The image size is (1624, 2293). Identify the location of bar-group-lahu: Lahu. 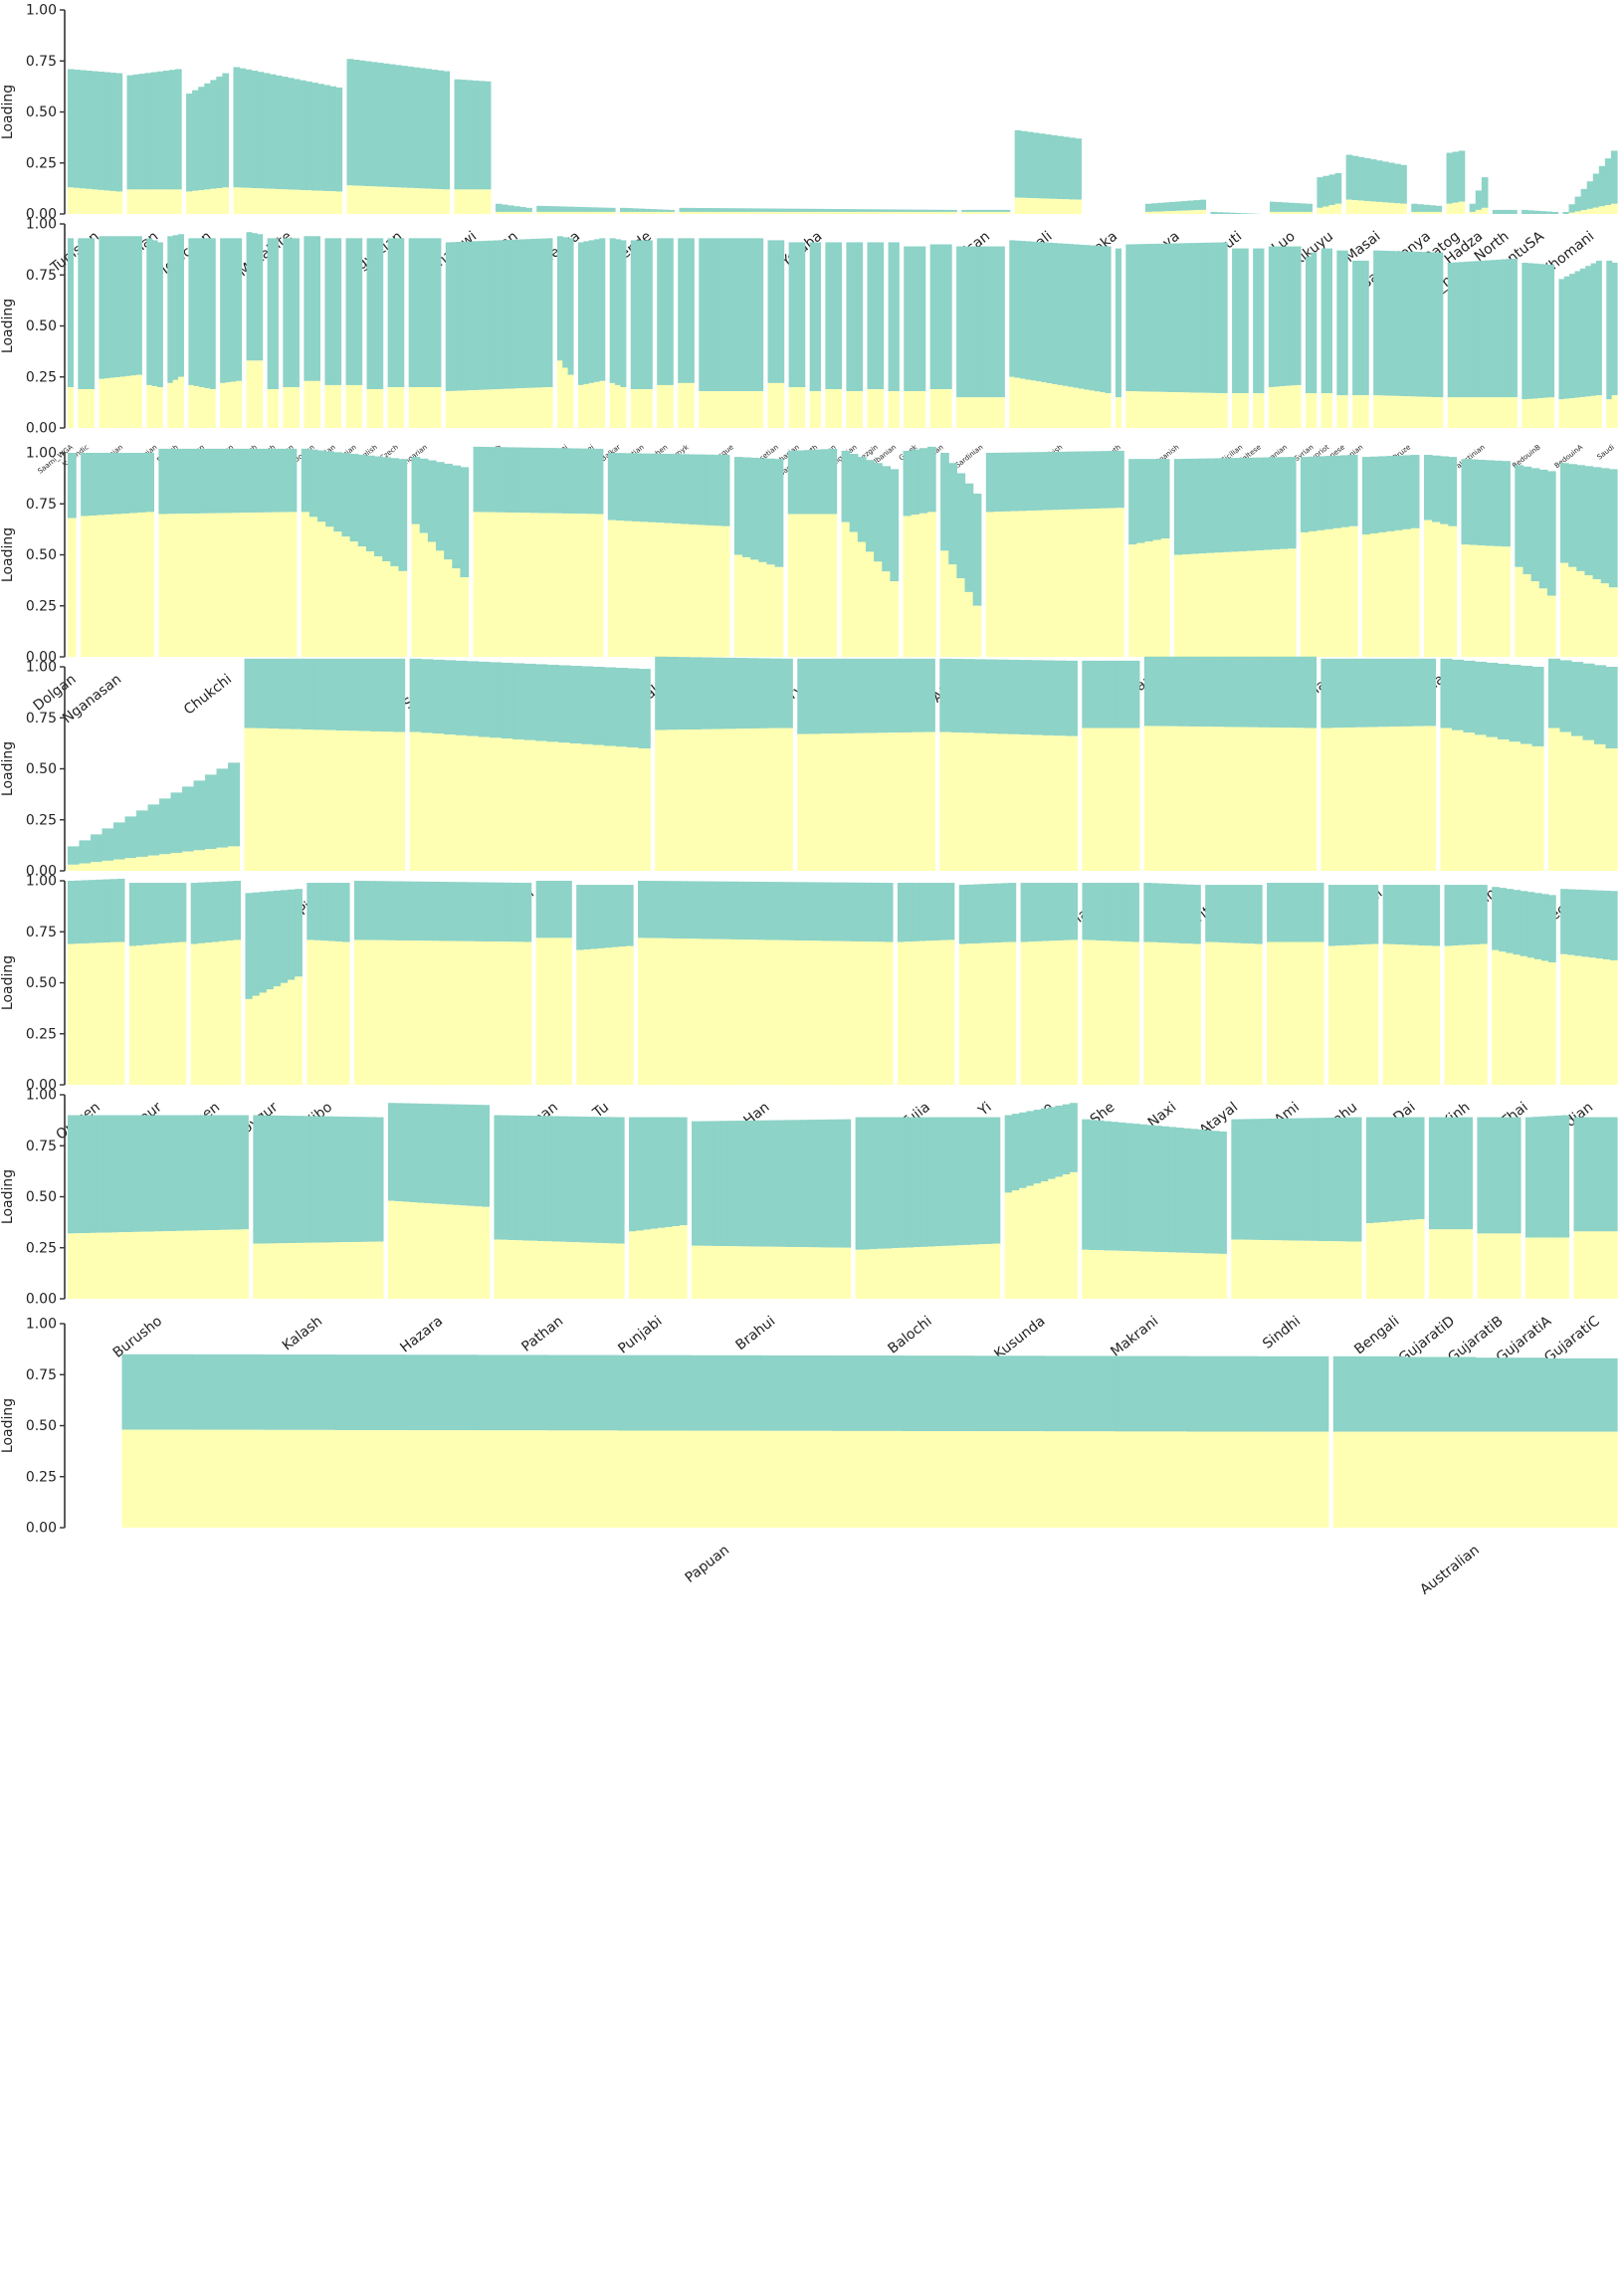
(1352, 1009).